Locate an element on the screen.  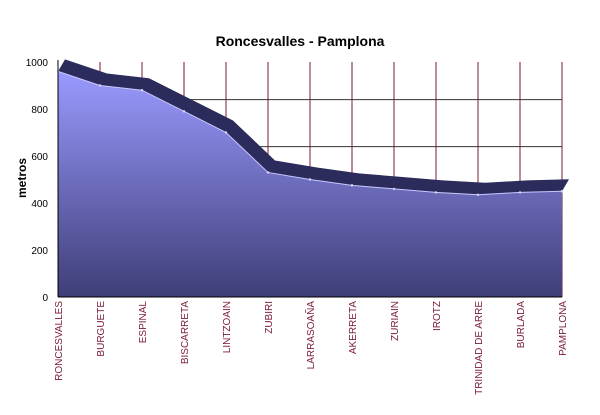
x-tick-label: IROTZ is located at coordinates (437, 316).